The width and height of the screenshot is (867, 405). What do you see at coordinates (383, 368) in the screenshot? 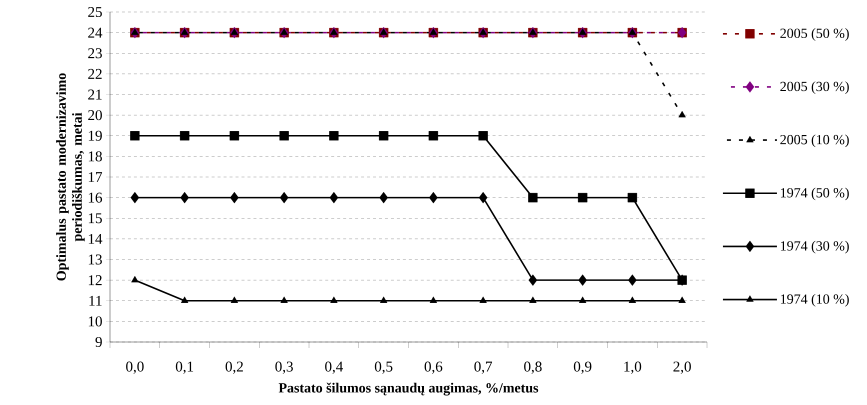
I see `x-tick-label: 0,5` at bounding box center [383, 368].